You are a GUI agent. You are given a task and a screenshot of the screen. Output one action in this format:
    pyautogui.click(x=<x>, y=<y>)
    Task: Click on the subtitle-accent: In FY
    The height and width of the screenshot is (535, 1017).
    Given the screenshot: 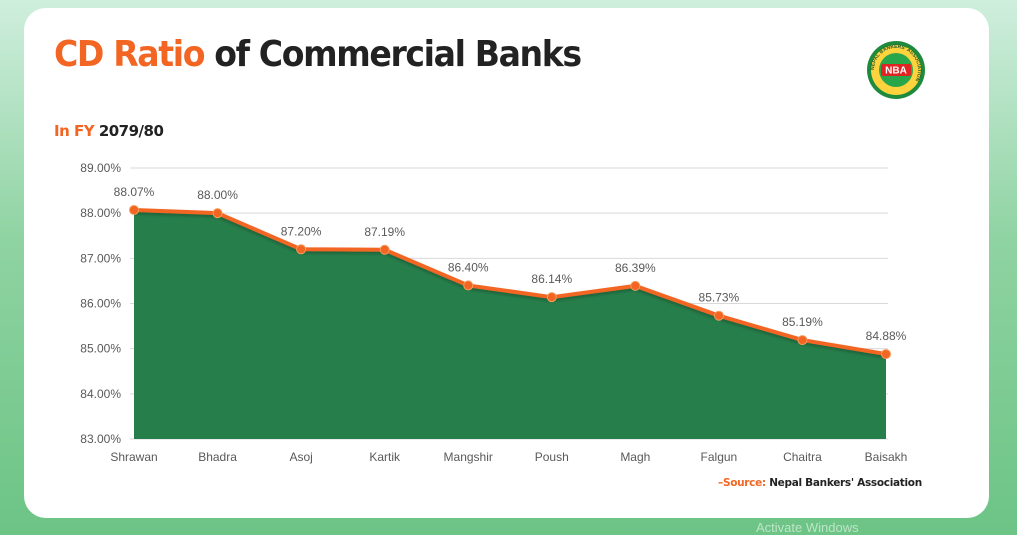 What is the action you would take?
    pyautogui.click(x=76, y=131)
    